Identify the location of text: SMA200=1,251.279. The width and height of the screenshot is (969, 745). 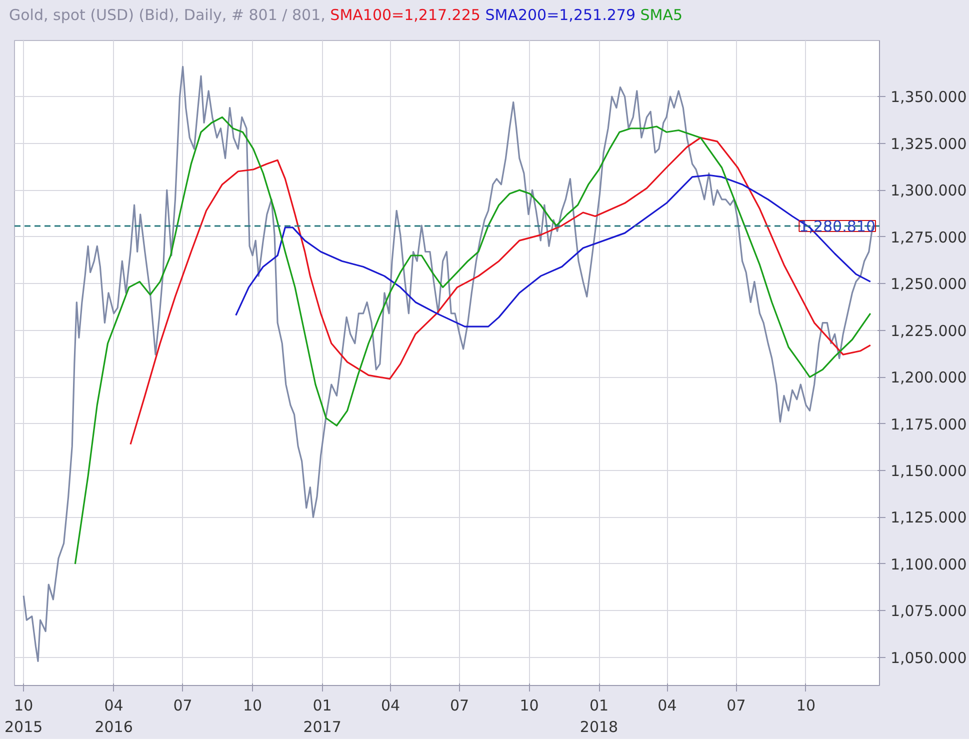
(560, 15).